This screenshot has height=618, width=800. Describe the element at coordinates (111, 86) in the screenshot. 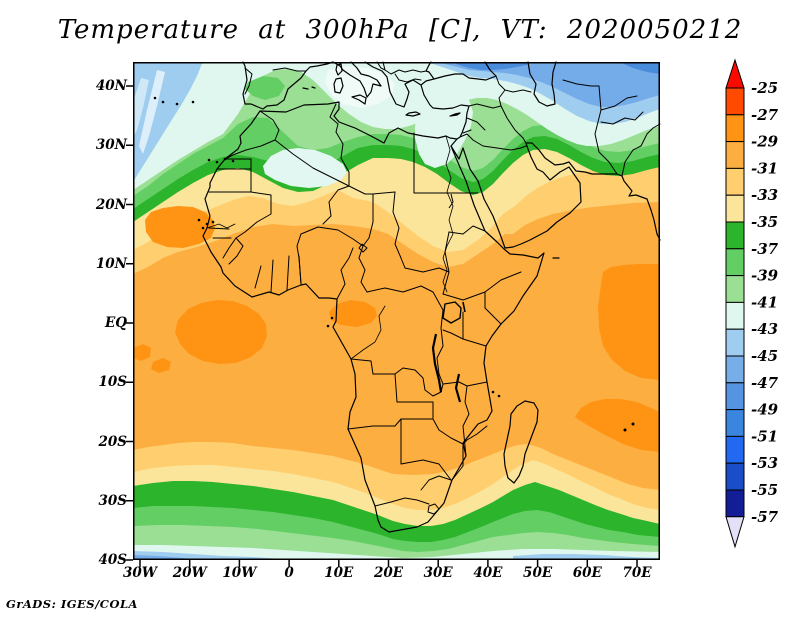

I see `y-axis-label: 40N` at that location.